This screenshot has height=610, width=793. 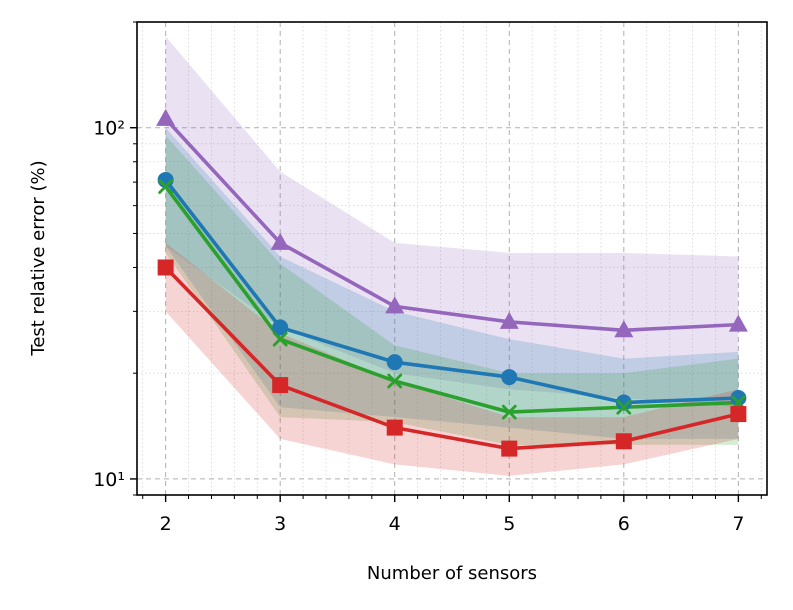 What do you see at coordinates (395, 524) in the screenshot?
I see `x-tick-label: 4` at bounding box center [395, 524].